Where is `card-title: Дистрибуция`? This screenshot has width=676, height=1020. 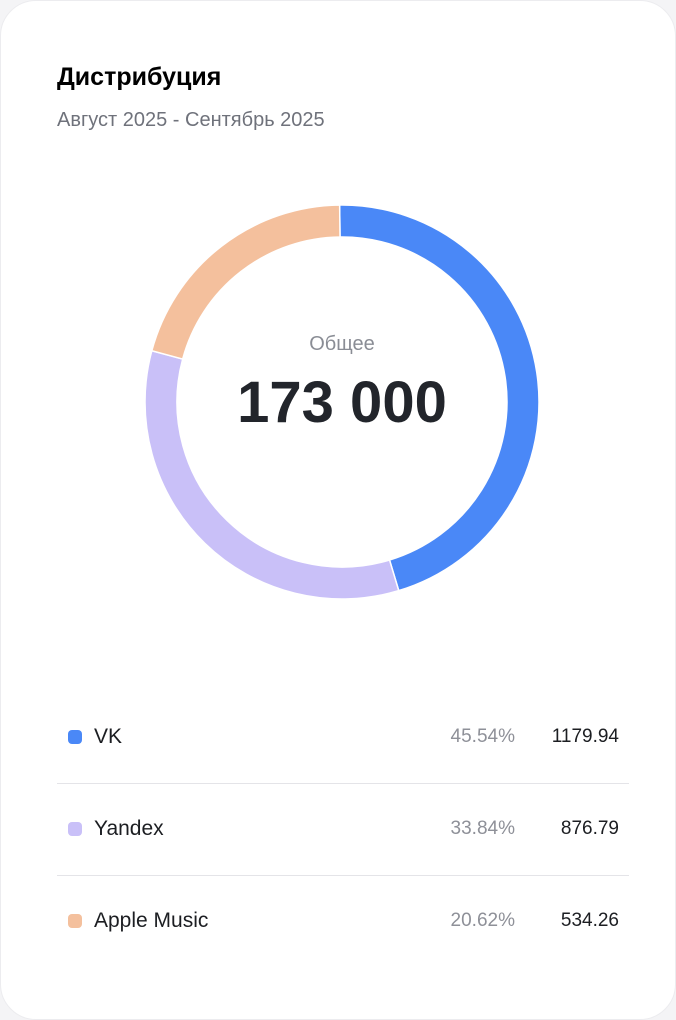
card-title: Дистрибуция is located at coordinates (139, 77).